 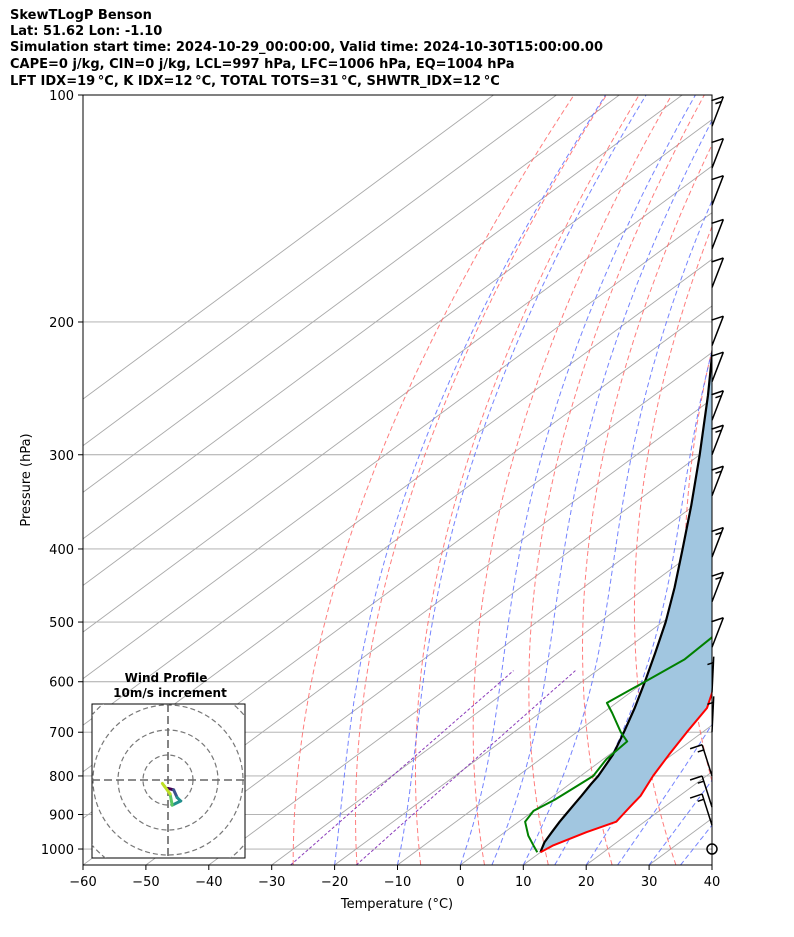 What do you see at coordinates (61, 456) in the screenshot?
I see `y-tick-label: 300` at bounding box center [61, 456].